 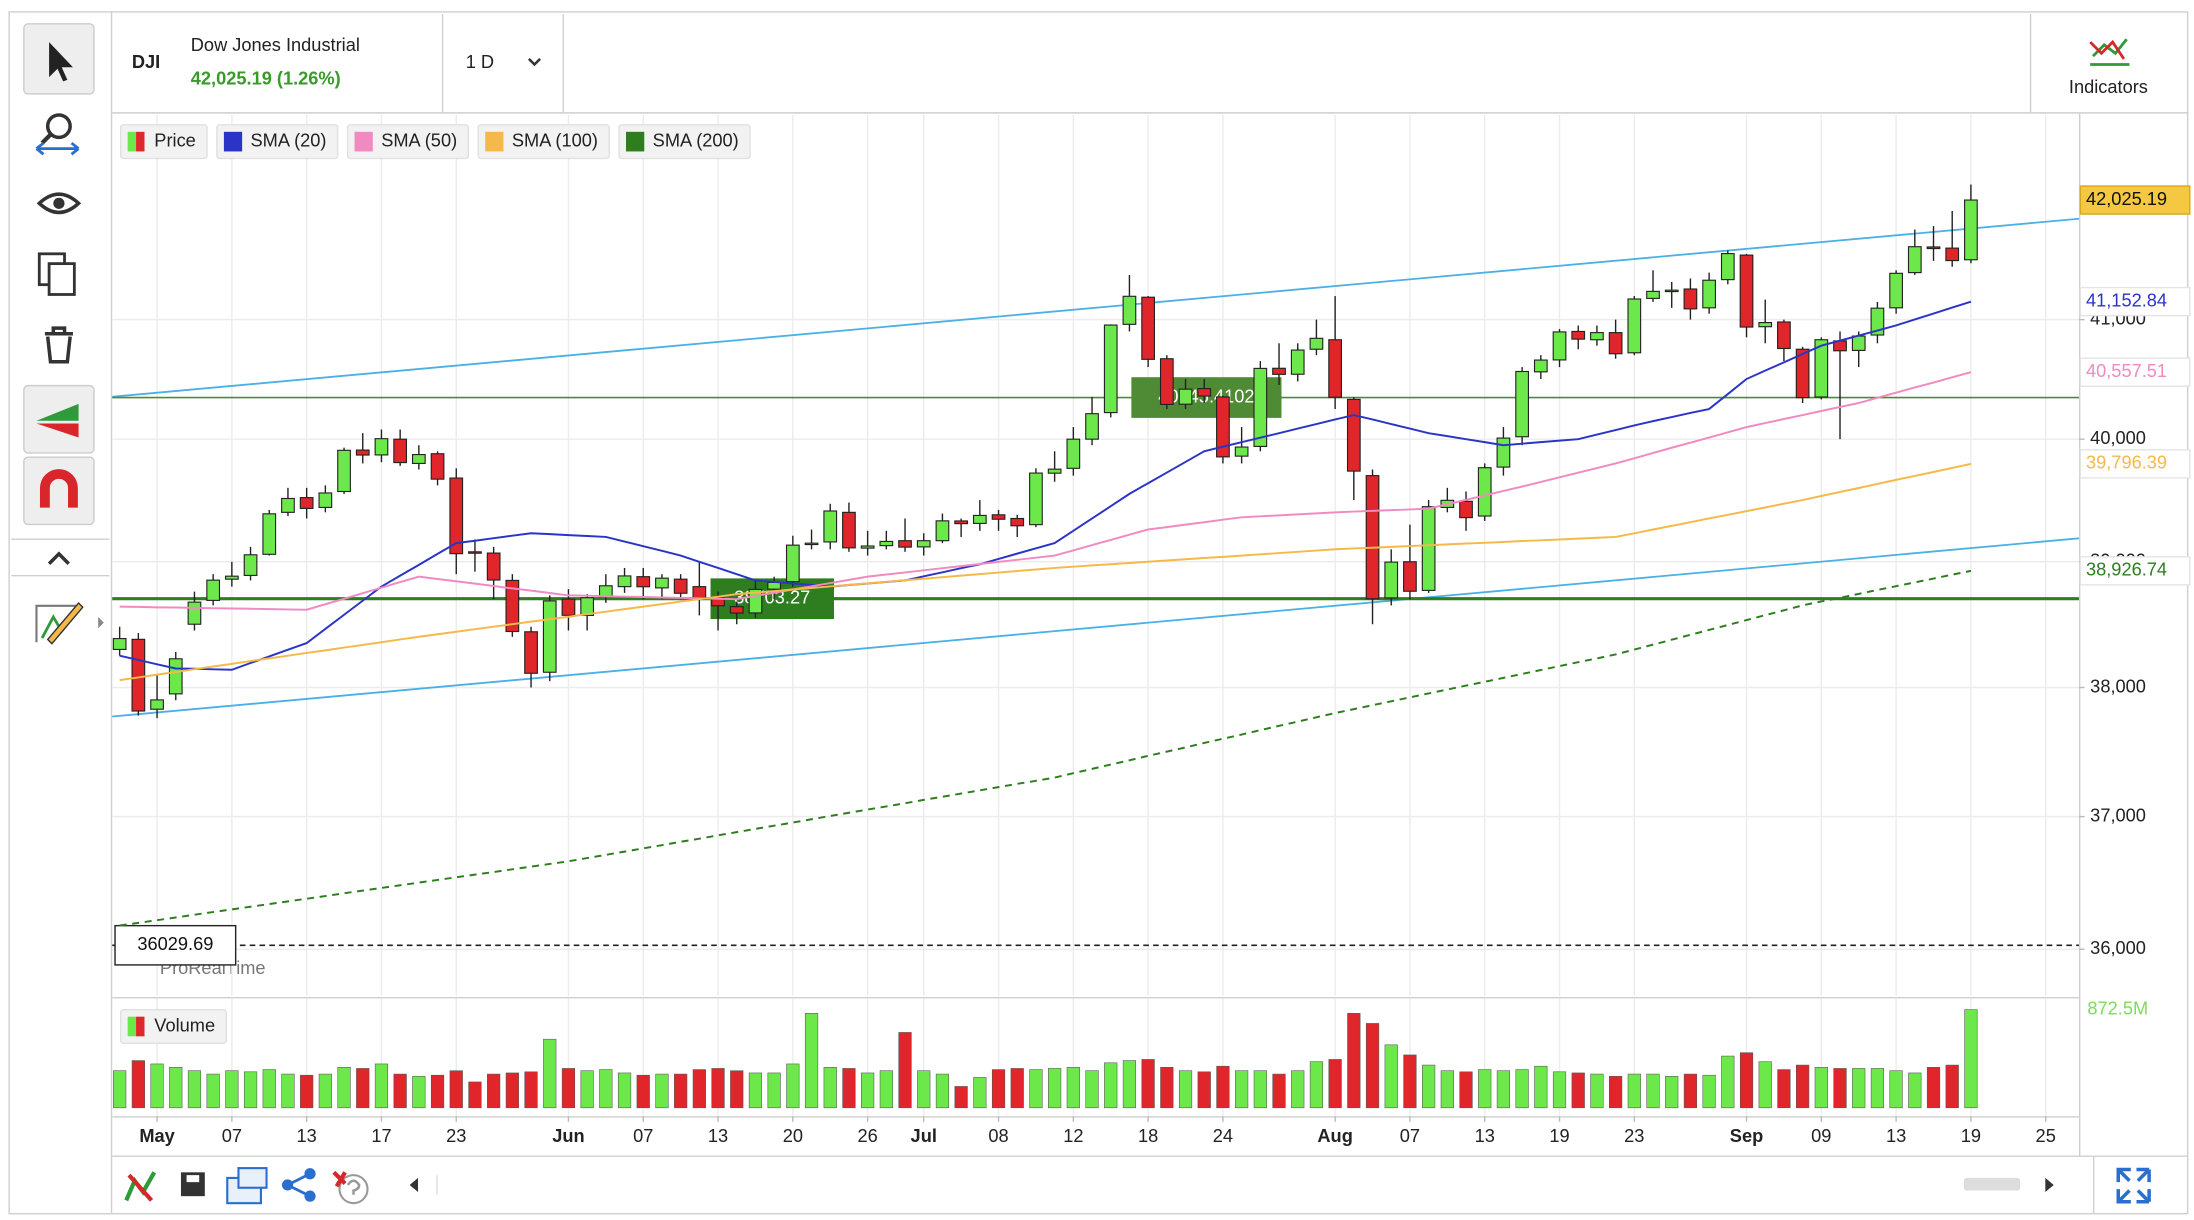 What do you see at coordinates (163, 142) in the screenshot?
I see `legend-item: Price` at bounding box center [163, 142].